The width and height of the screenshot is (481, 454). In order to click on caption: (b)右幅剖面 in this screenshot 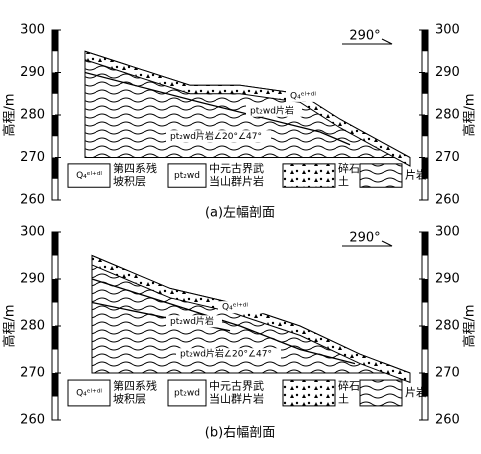, I will do `click(240, 433)`.